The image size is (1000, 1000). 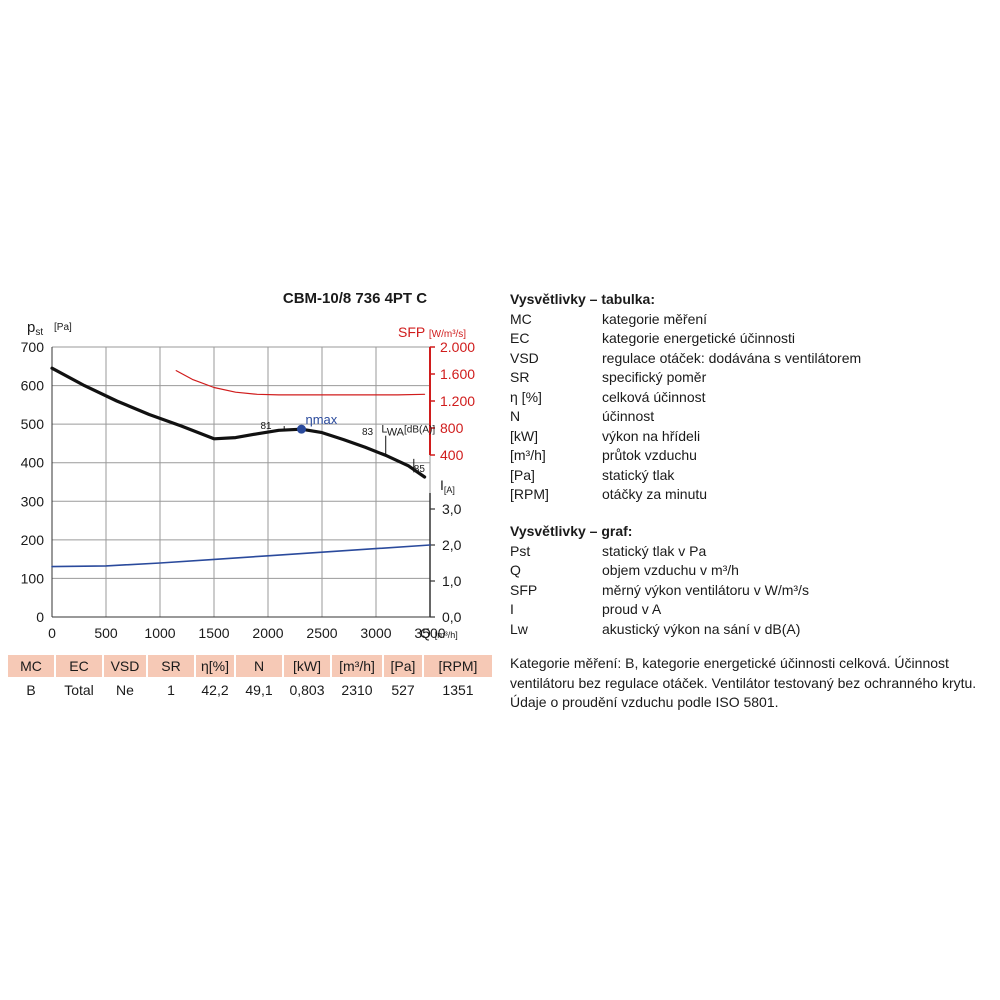 I want to click on current-axis-title: I[A], so click(x=447, y=486).